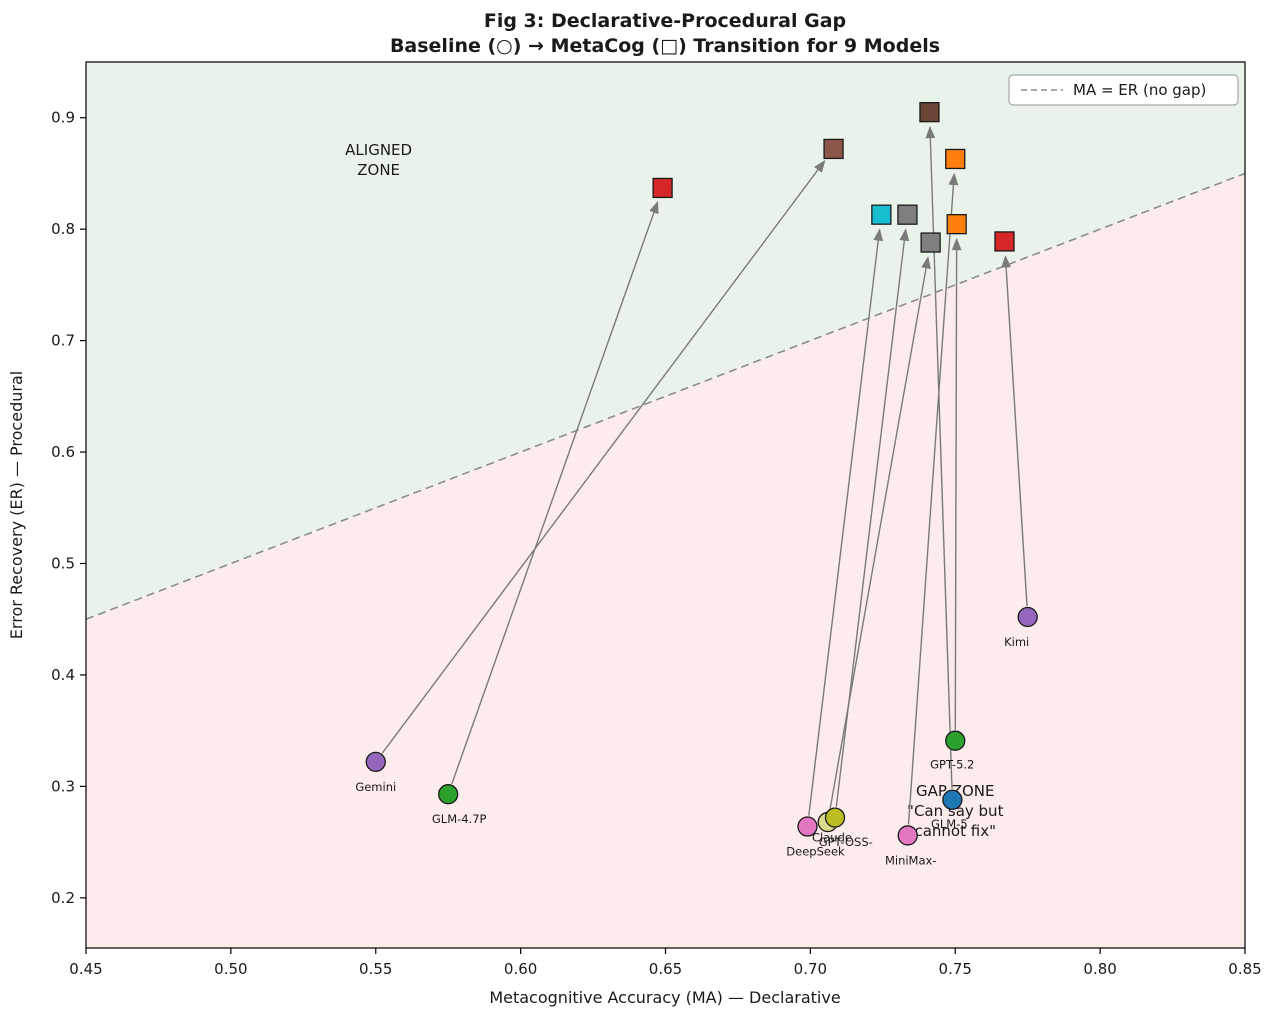 This screenshot has width=1280, height=1020. I want to click on model-label-glm-4-7p: GLM-4.7P, so click(459, 819).